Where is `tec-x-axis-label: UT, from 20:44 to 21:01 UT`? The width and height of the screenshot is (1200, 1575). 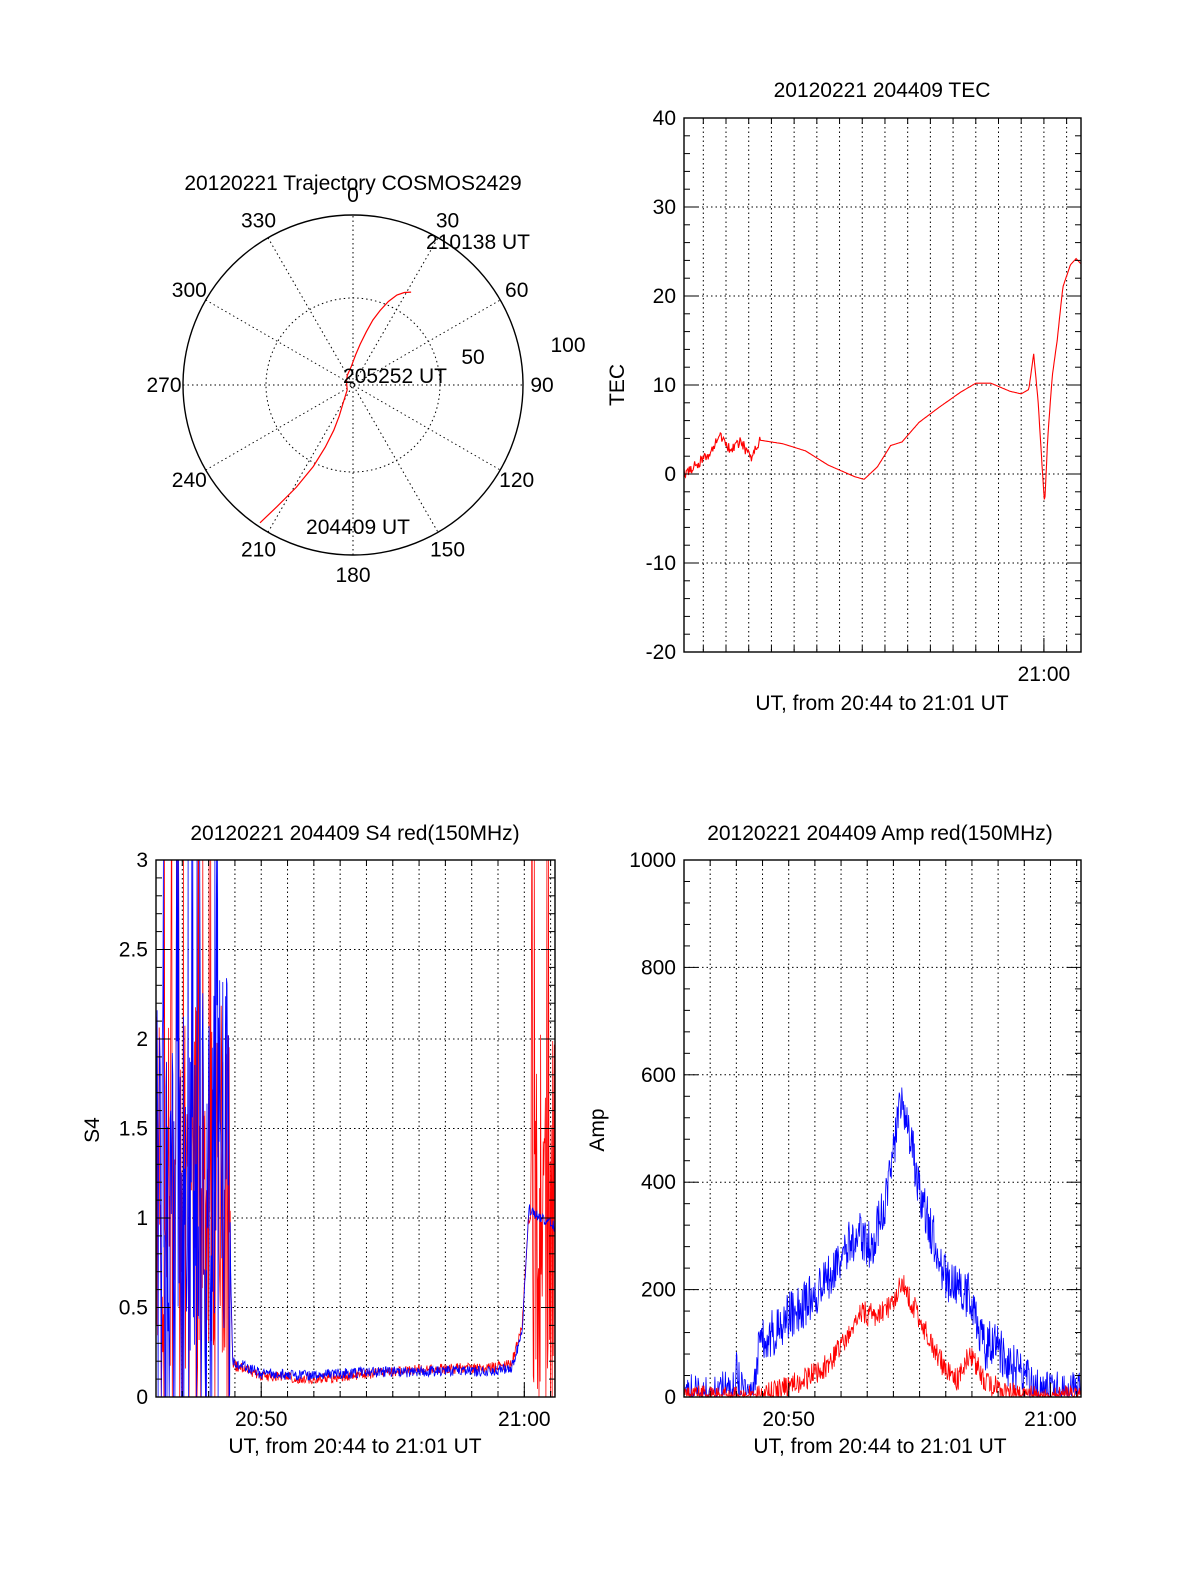
tec-x-axis-label: UT, from 20:44 to 21:01 UT is located at coordinates (881, 703).